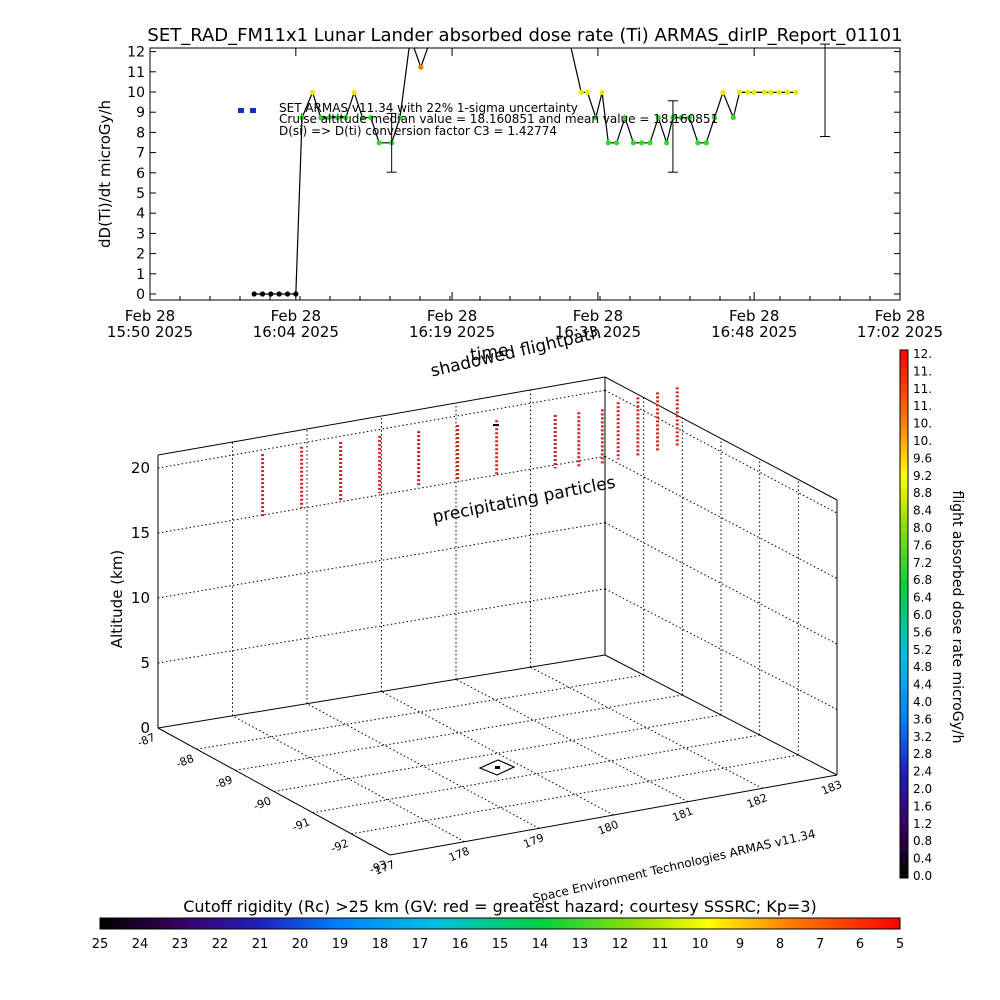 This screenshot has width=1000, height=1000. What do you see at coordinates (540, 944) in the screenshot?
I see `cutoff-colorbar-tick-label: 14` at bounding box center [540, 944].